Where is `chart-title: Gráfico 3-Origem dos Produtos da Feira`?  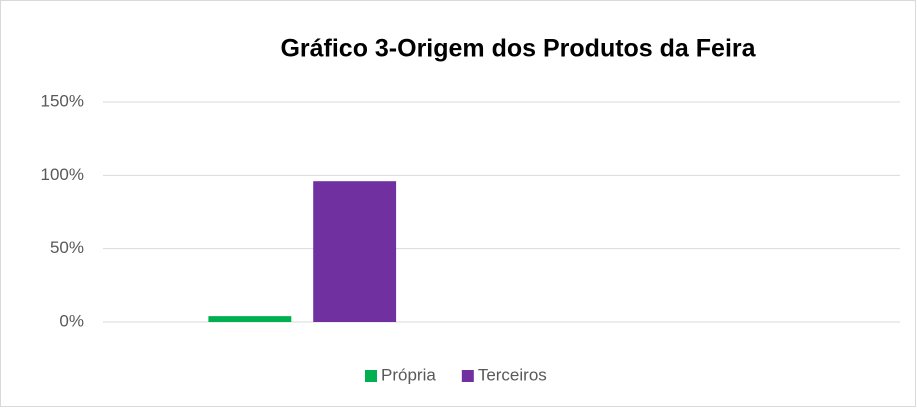
chart-title: Gráfico 3-Origem dos Produtos da Feira is located at coordinates (518, 49).